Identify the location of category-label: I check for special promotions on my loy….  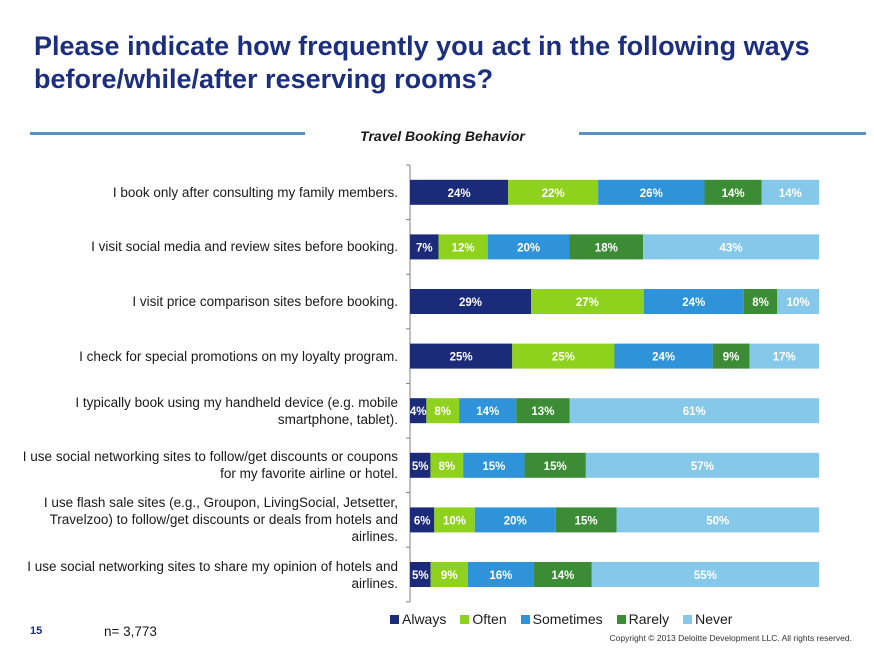
(238, 356).